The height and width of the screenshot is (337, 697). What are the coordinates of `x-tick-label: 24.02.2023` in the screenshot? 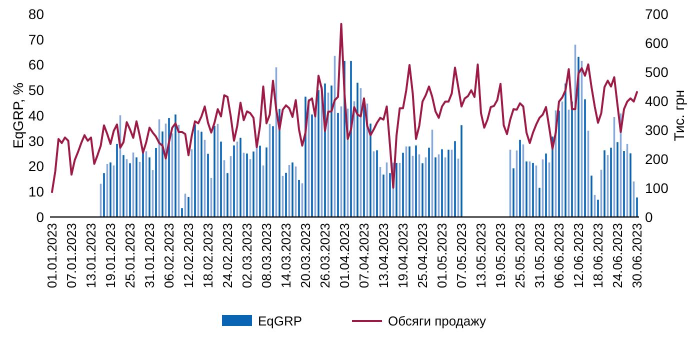 It's located at (228, 255).